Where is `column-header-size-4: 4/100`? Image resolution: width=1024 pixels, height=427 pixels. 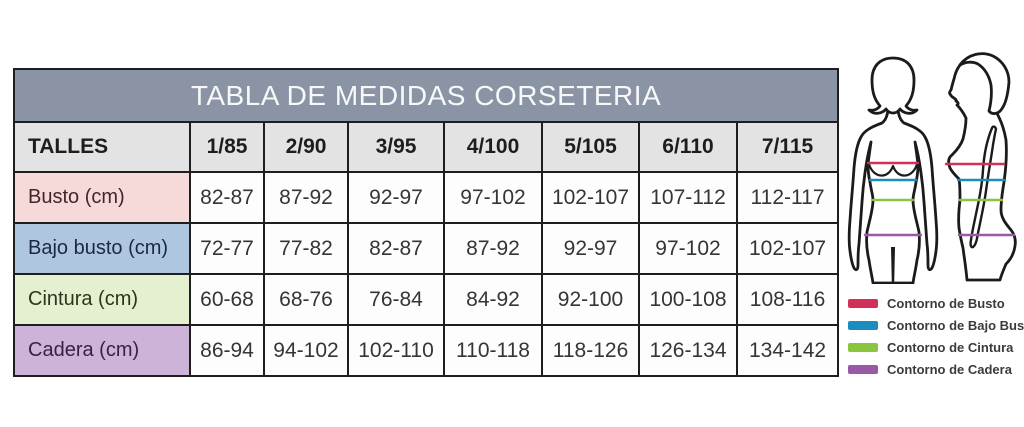 column-header-size-4: 4/100 is located at coordinates (493, 147).